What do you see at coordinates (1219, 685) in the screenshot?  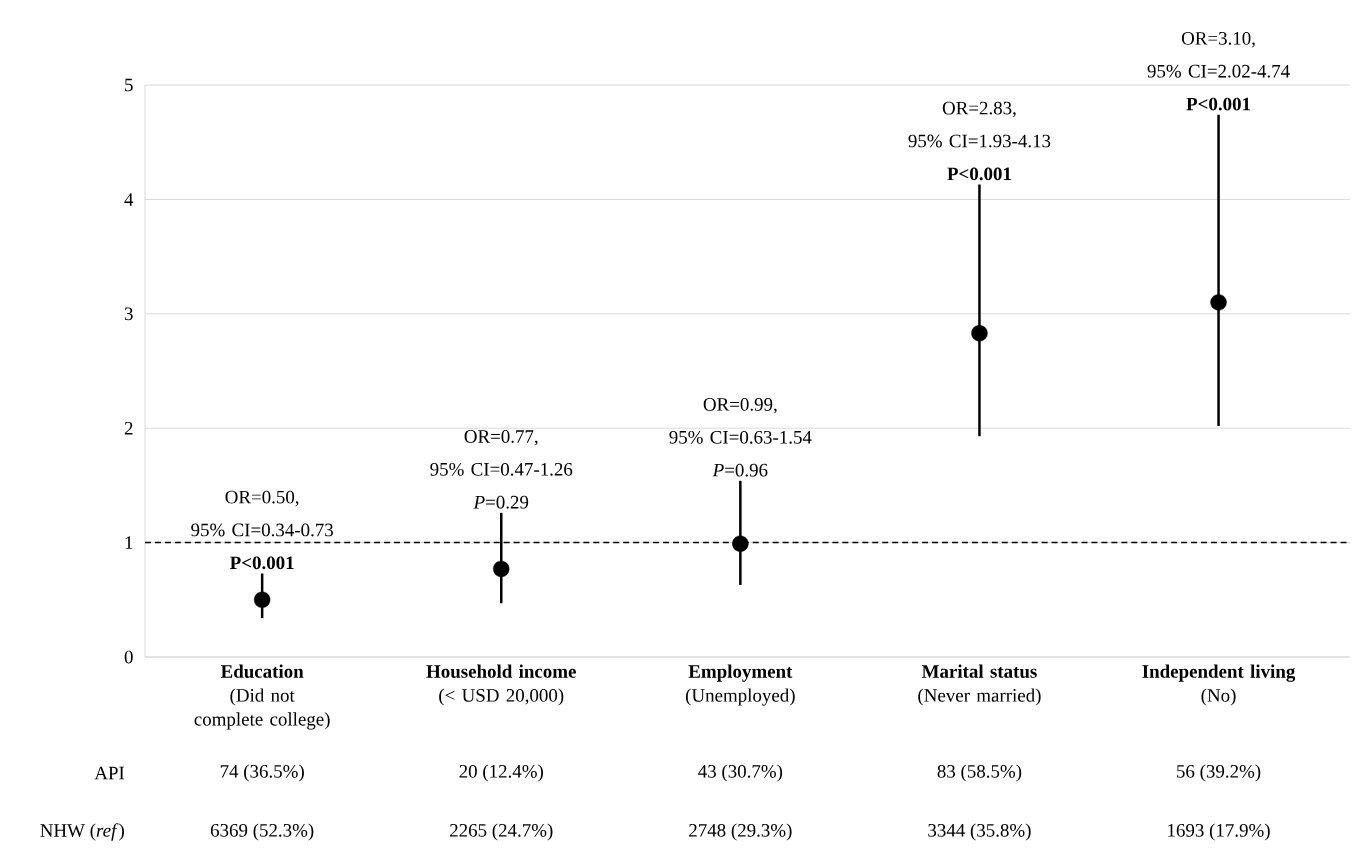 I see `x-tick-label: Independent living (No)` at bounding box center [1219, 685].